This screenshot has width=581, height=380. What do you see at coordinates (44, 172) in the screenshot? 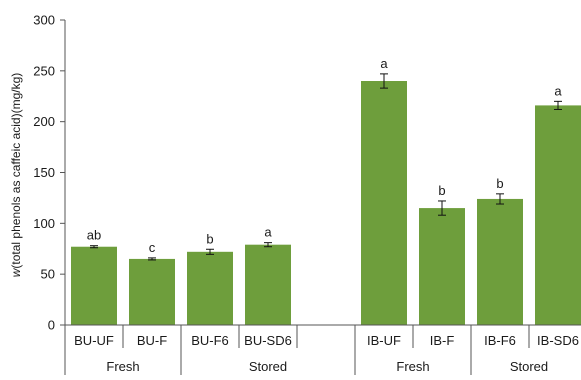
I see `y-tick-label: 150` at bounding box center [44, 172].